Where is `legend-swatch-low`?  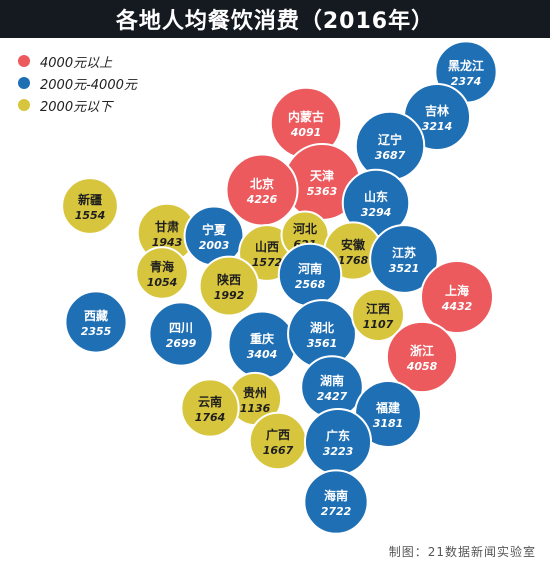
legend-swatch-low is located at coordinates (24, 105).